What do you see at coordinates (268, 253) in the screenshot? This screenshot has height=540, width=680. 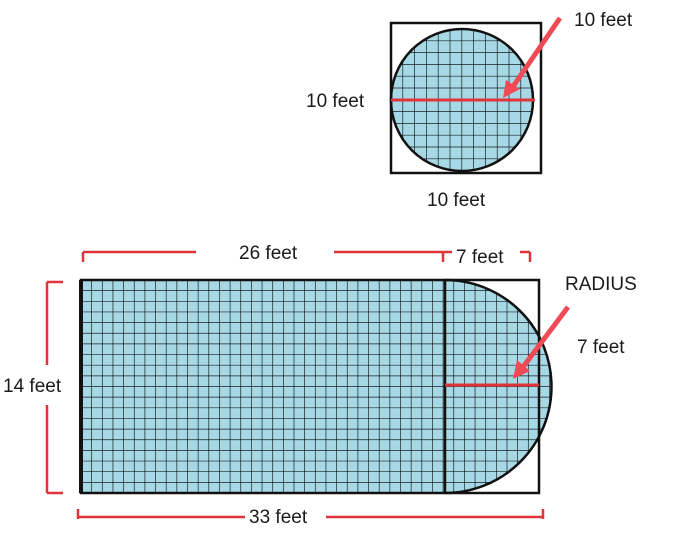 I see `label-26-feet: 26 feet` at bounding box center [268, 253].